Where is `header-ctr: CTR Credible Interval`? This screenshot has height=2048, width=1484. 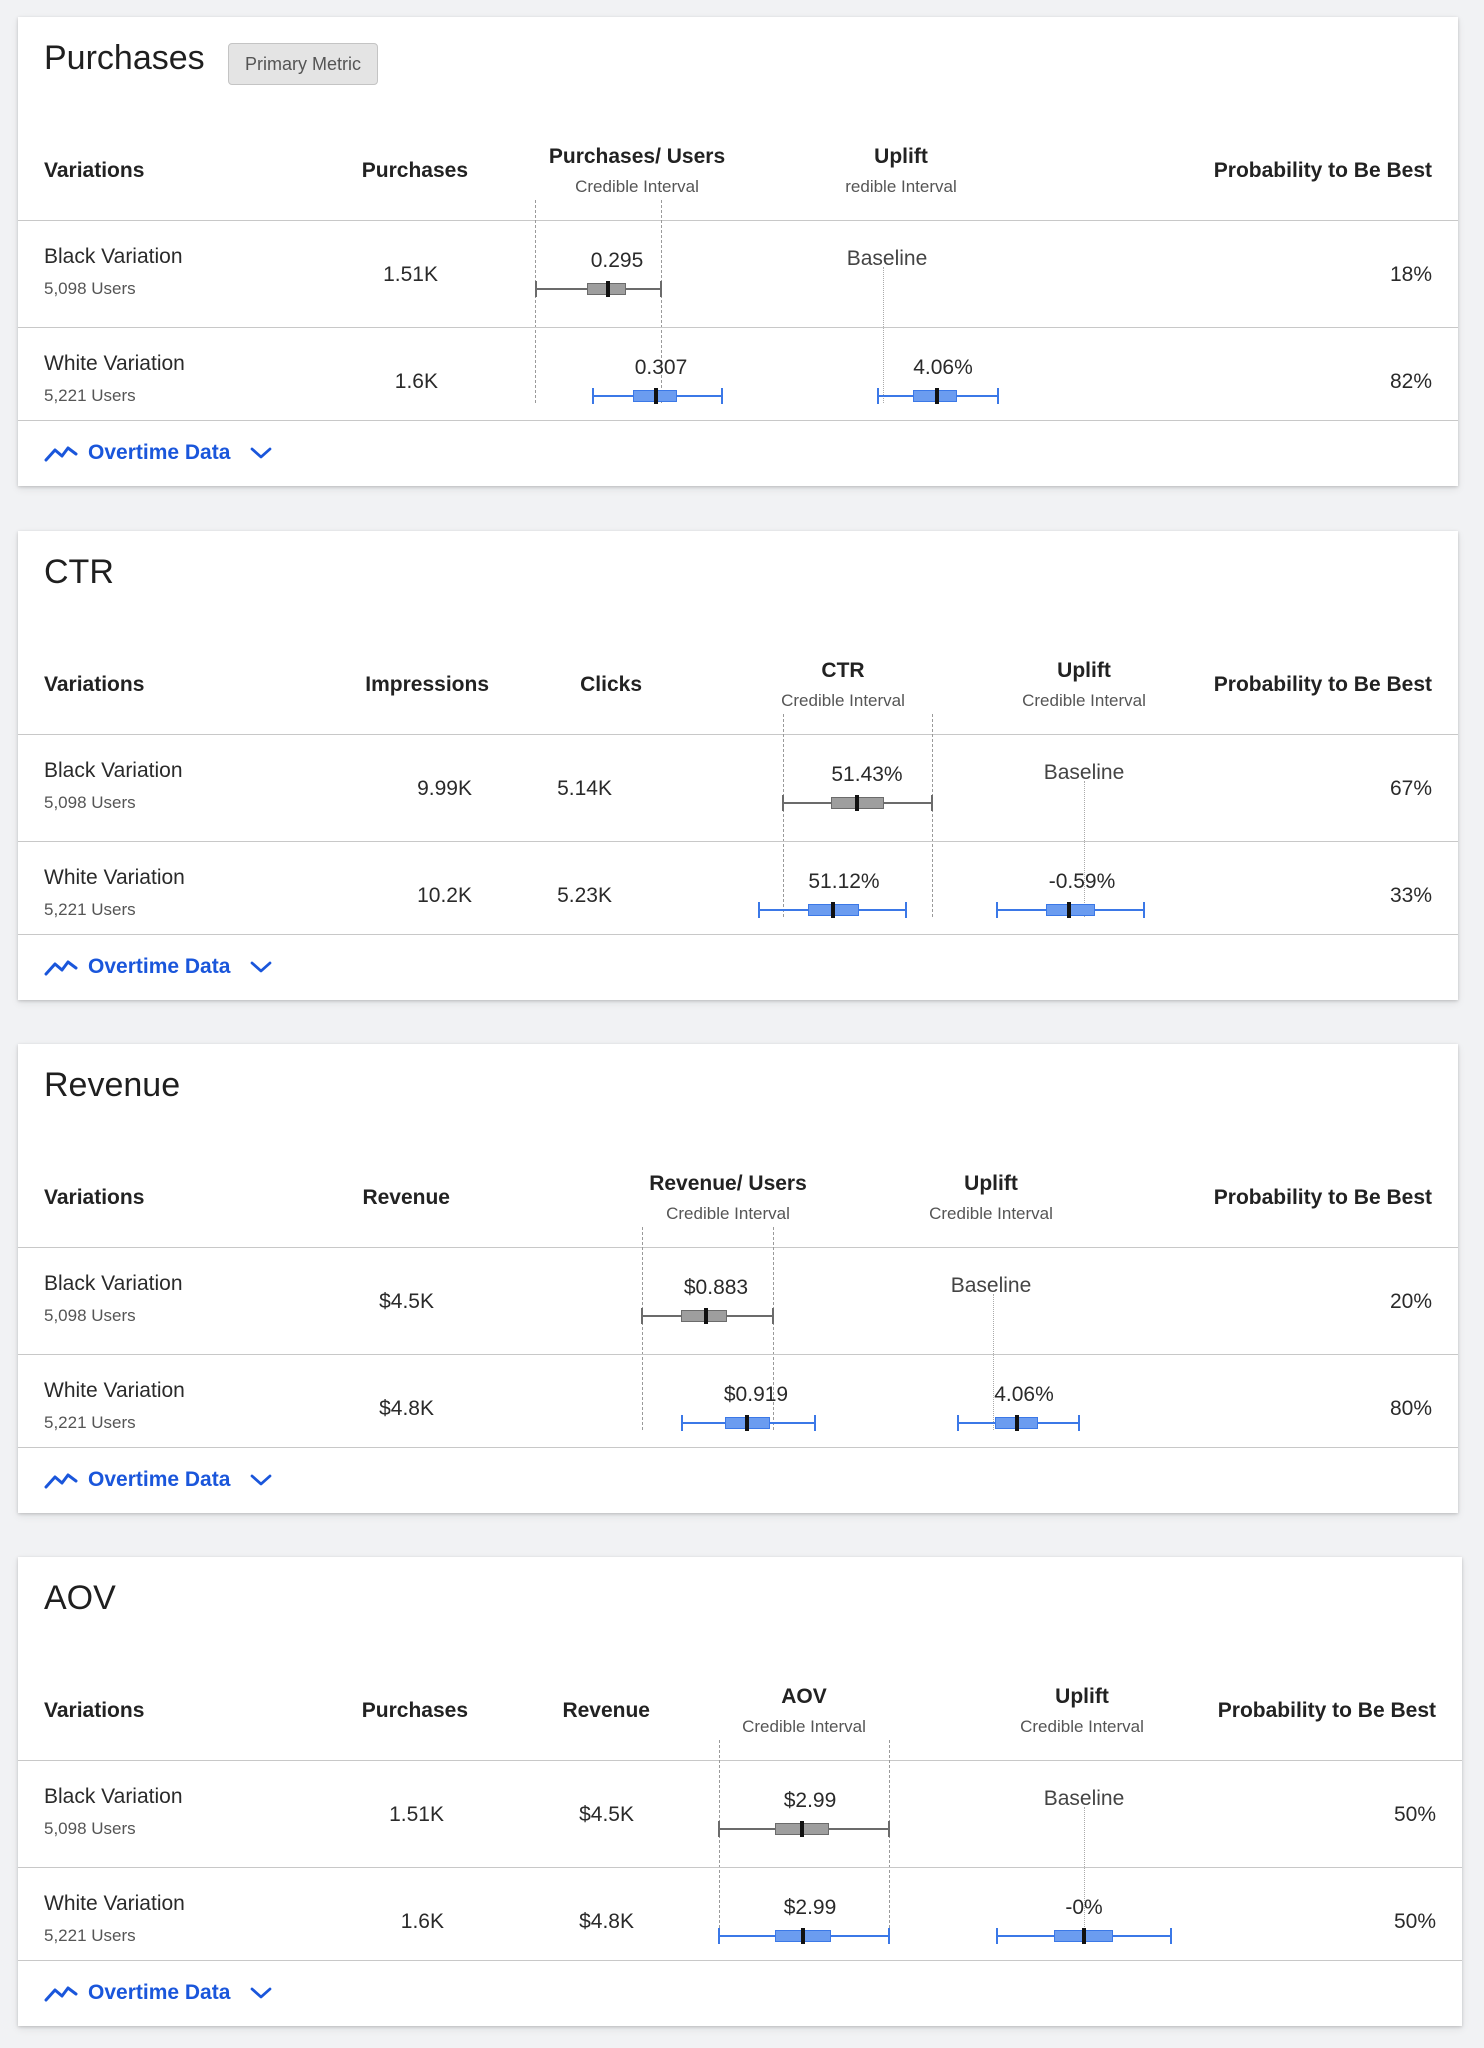
header-ctr: CTR Credible Interval is located at coordinates (843, 684).